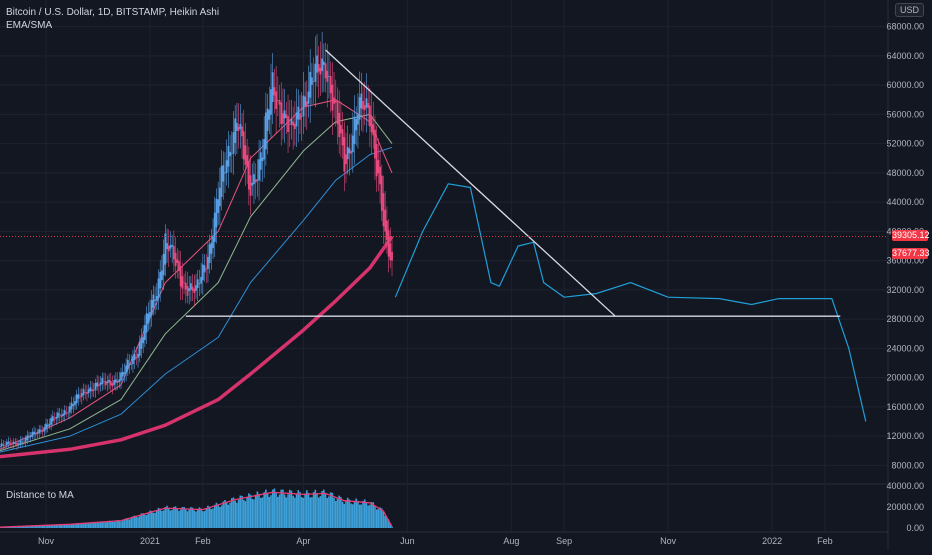 This screenshot has width=932, height=555. What do you see at coordinates (909, 10) in the screenshot?
I see `currency-badge: USD` at bounding box center [909, 10].